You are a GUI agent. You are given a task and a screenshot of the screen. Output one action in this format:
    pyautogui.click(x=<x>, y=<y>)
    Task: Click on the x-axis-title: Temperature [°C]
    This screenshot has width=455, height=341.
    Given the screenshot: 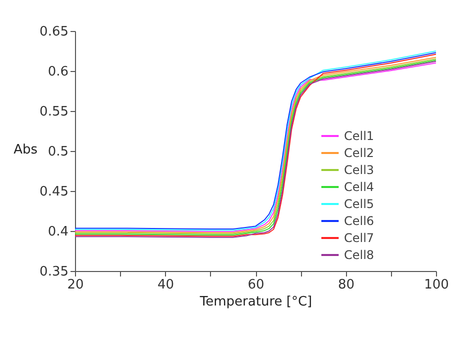 What is the action you would take?
    pyautogui.click(x=255, y=302)
    